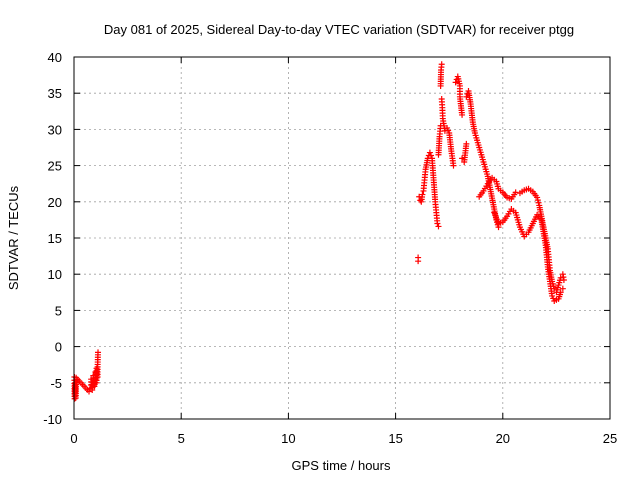 The height and width of the screenshot is (480, 640). What do you see at coordinates (55, 274) in the screenshot?
I see `y-tick-label: 10` at bounding box center [55, 274].